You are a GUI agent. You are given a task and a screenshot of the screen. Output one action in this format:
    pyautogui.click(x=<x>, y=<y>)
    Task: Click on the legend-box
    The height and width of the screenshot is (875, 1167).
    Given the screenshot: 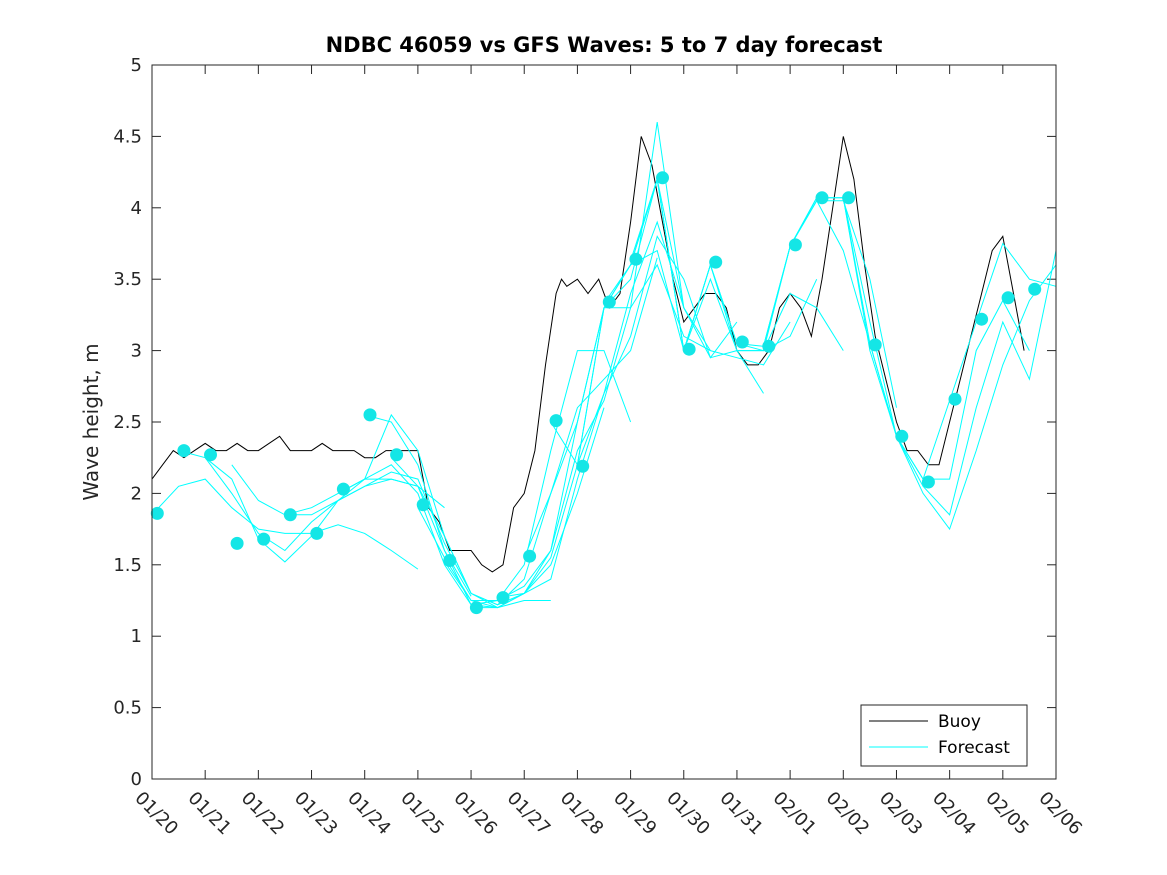 What is the action you would take?
    pyautogui.click(x=944, y=735)
    